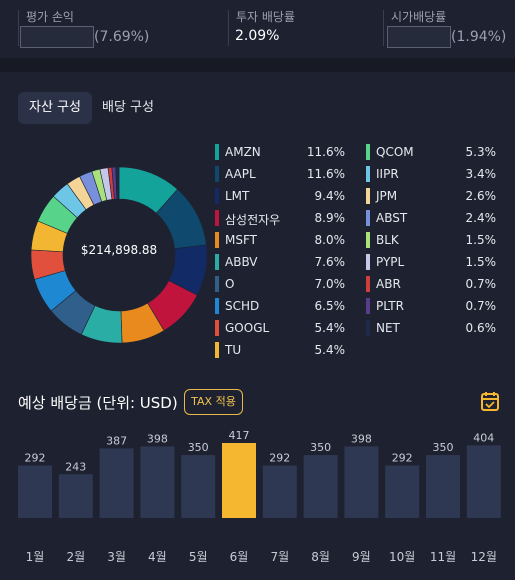 This screenshot has height=580, width=515. What do you see at coordinates (257, 29) in the screenshot?
I see `summary-bar: 평가 손익 (7.69%) 투자 배당률 2.09% 시가배당률 (1.94%)` at bounding box center [257, 29].